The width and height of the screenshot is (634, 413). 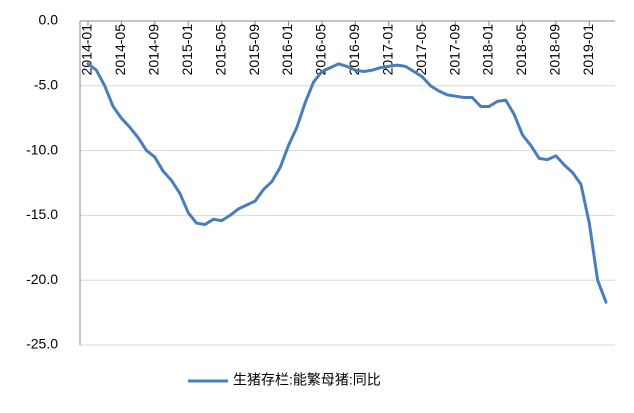 I want to click on legend-label: 生猪存栏:能繁母猪:同比, so click(x=307, y=380).